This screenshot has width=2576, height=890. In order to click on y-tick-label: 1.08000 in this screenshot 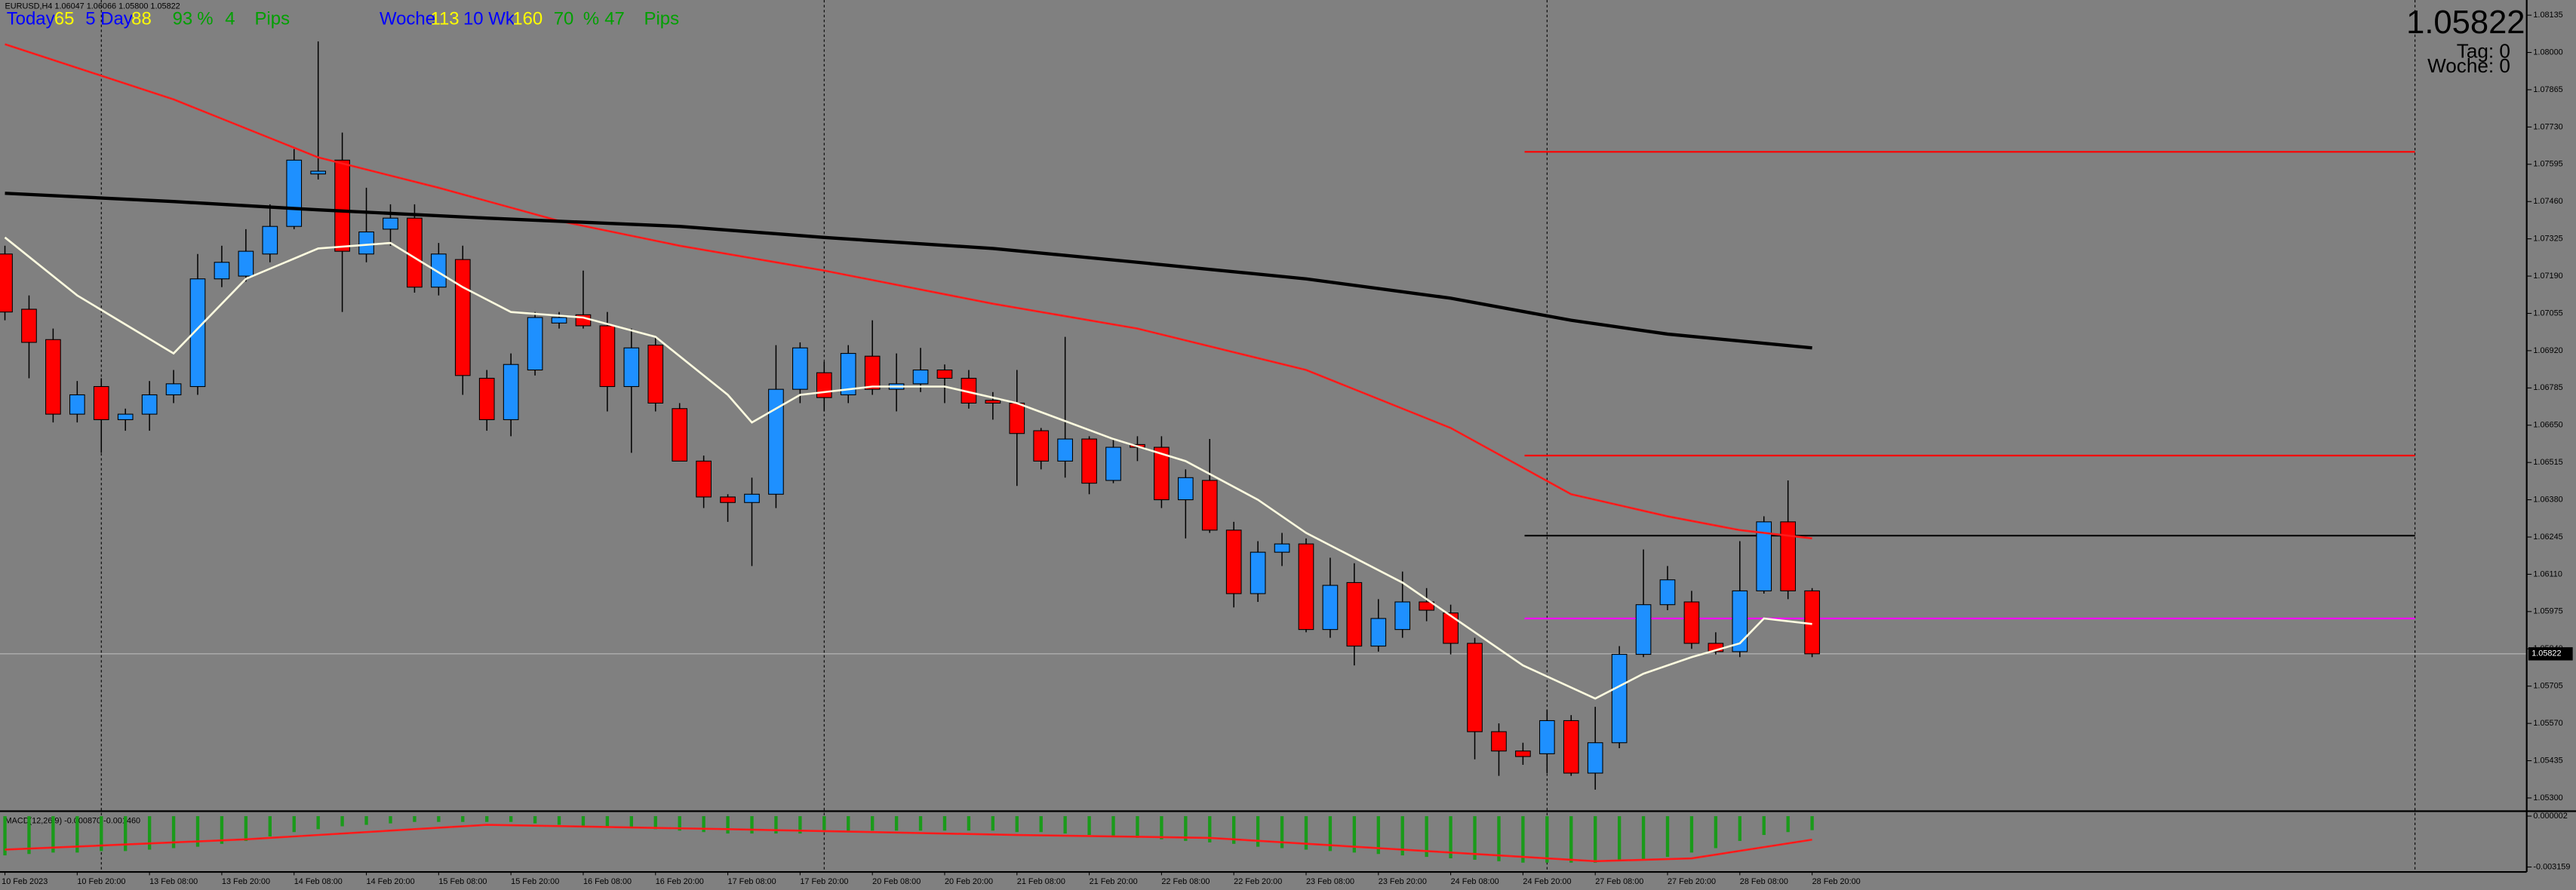, I will do `click(2547, 52)`.